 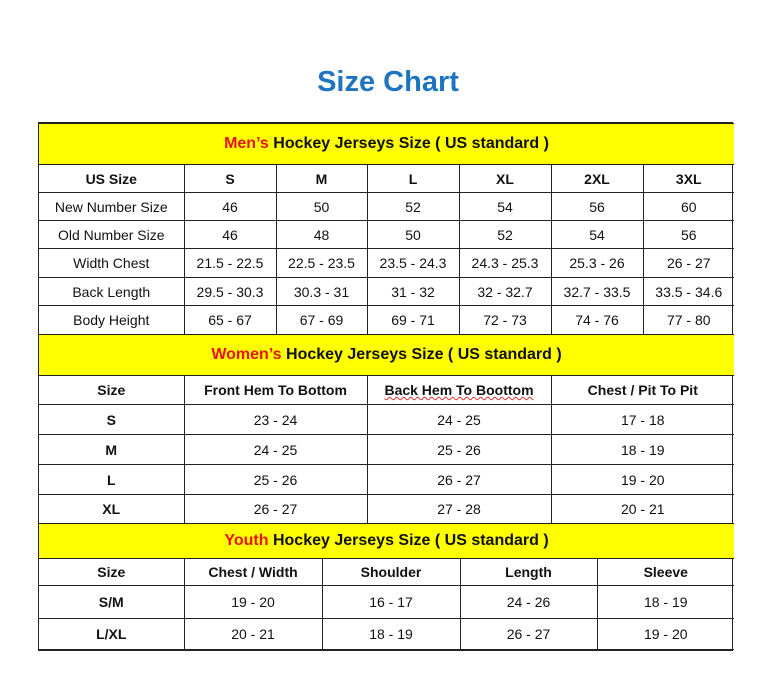 What do you see at coordinates (505, 263) in the screenshot?
I see `table-cell: 24.3 - 25.3` at bounding box center [505, 263].